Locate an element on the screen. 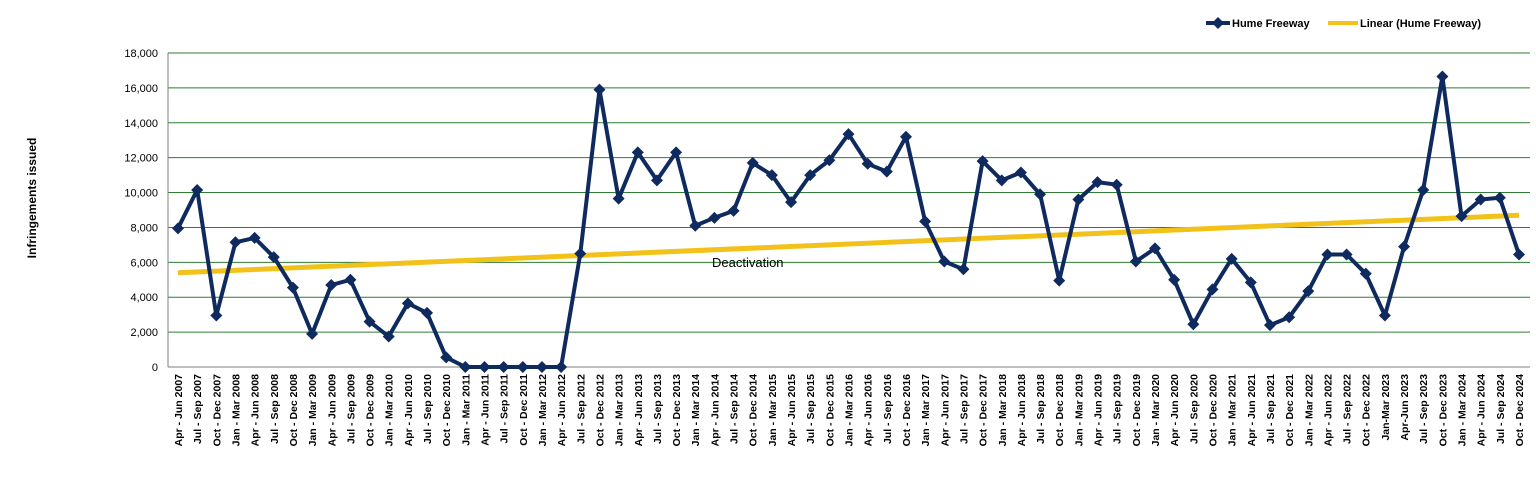 The height and width of the screenshot is (497, 1536). x-tick-label: Apr - Jun 2018 is located at coordinates (1022, 410).